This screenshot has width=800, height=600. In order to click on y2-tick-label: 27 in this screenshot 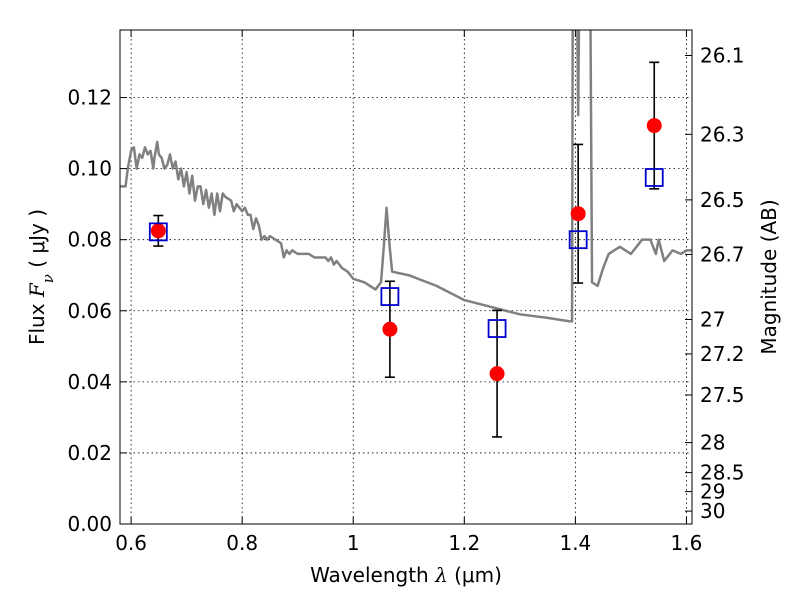, I will do `click(712, 319)`.